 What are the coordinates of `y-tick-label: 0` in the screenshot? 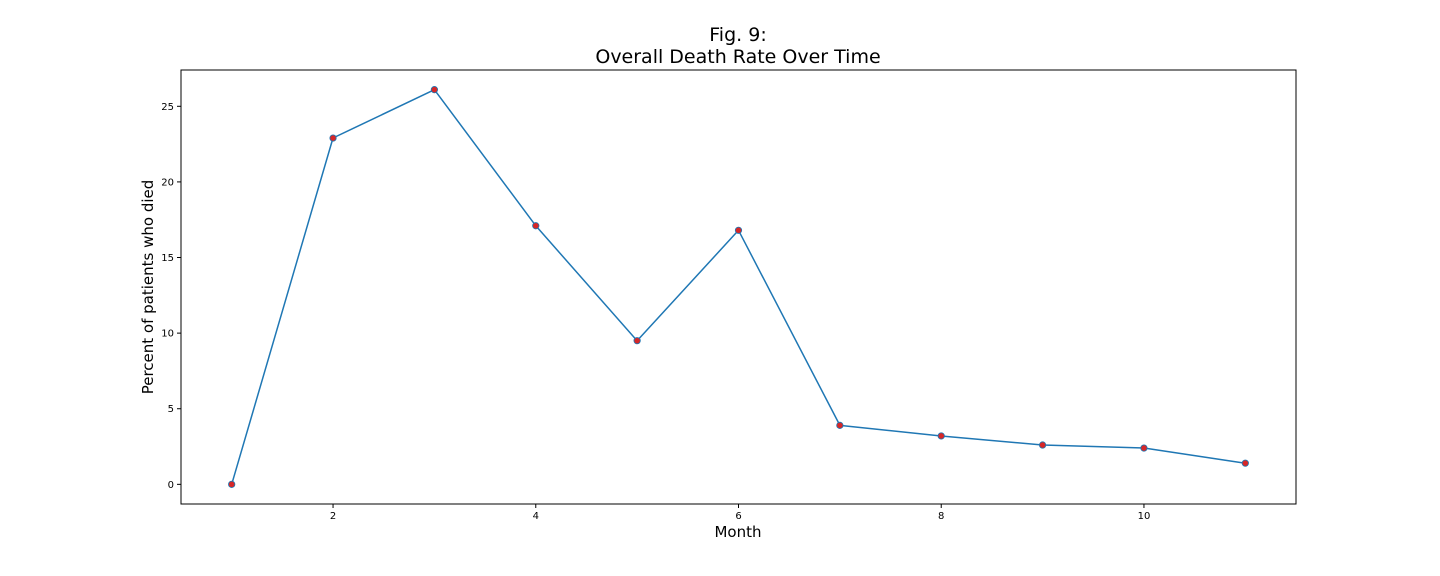 It's located at (171, 485).